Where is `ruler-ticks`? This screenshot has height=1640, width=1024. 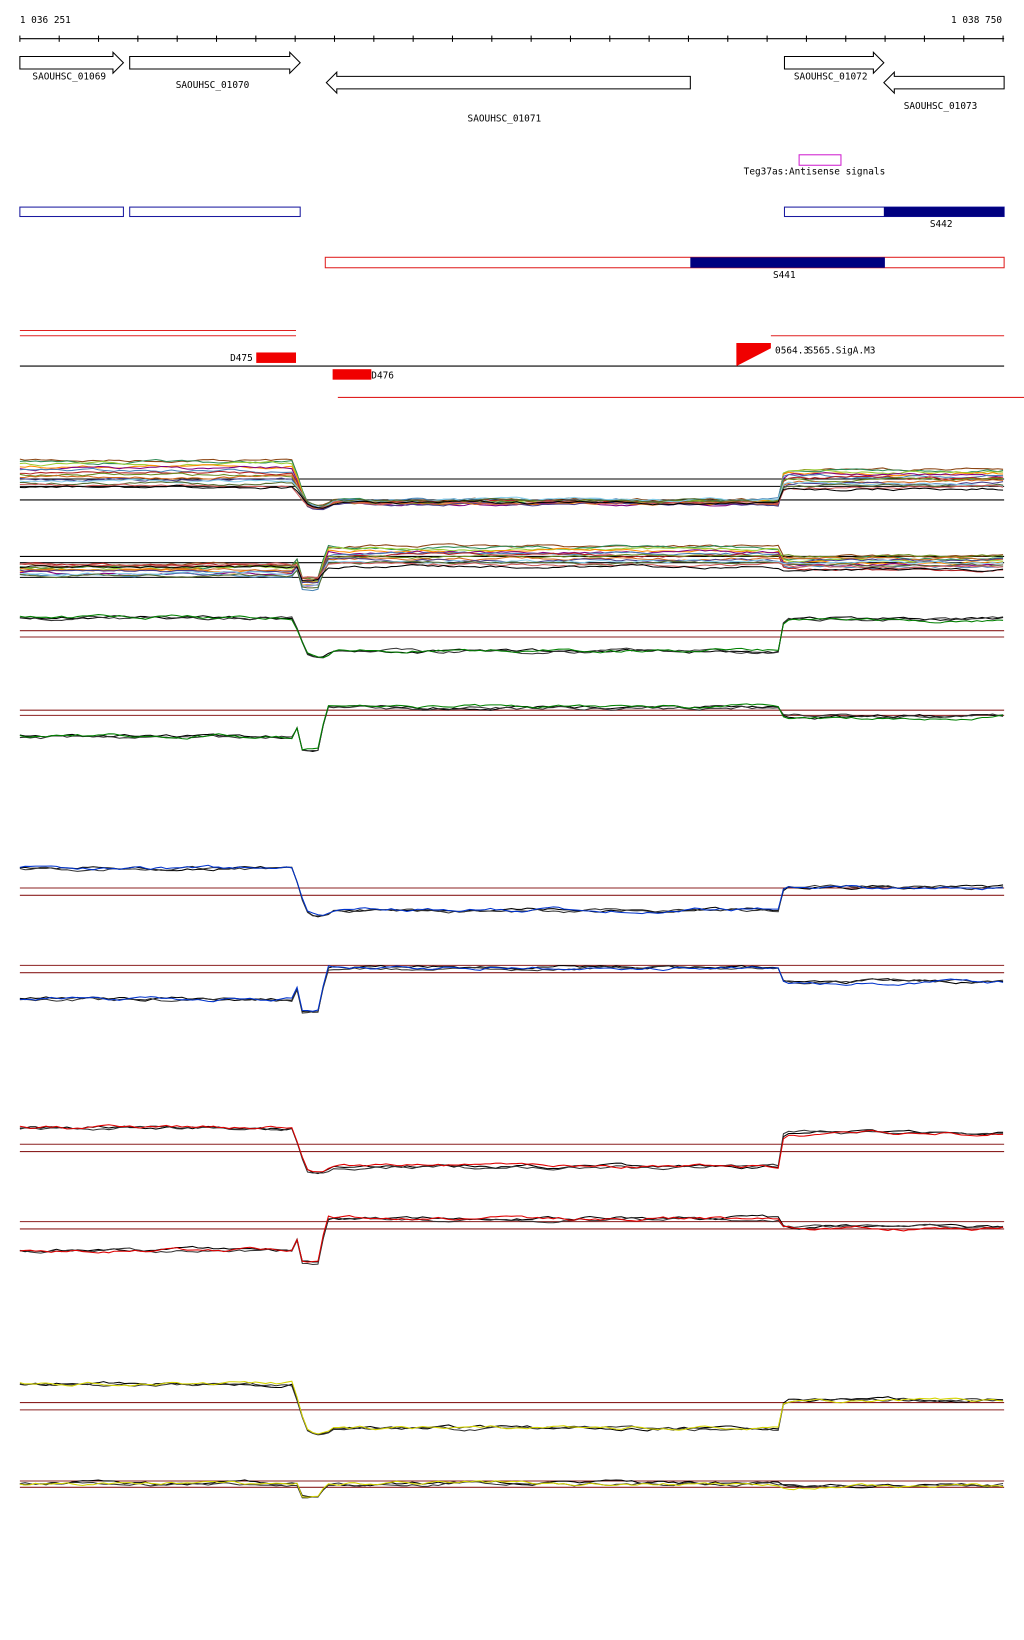
ruler-ticks is located at coordinates (511, 38).